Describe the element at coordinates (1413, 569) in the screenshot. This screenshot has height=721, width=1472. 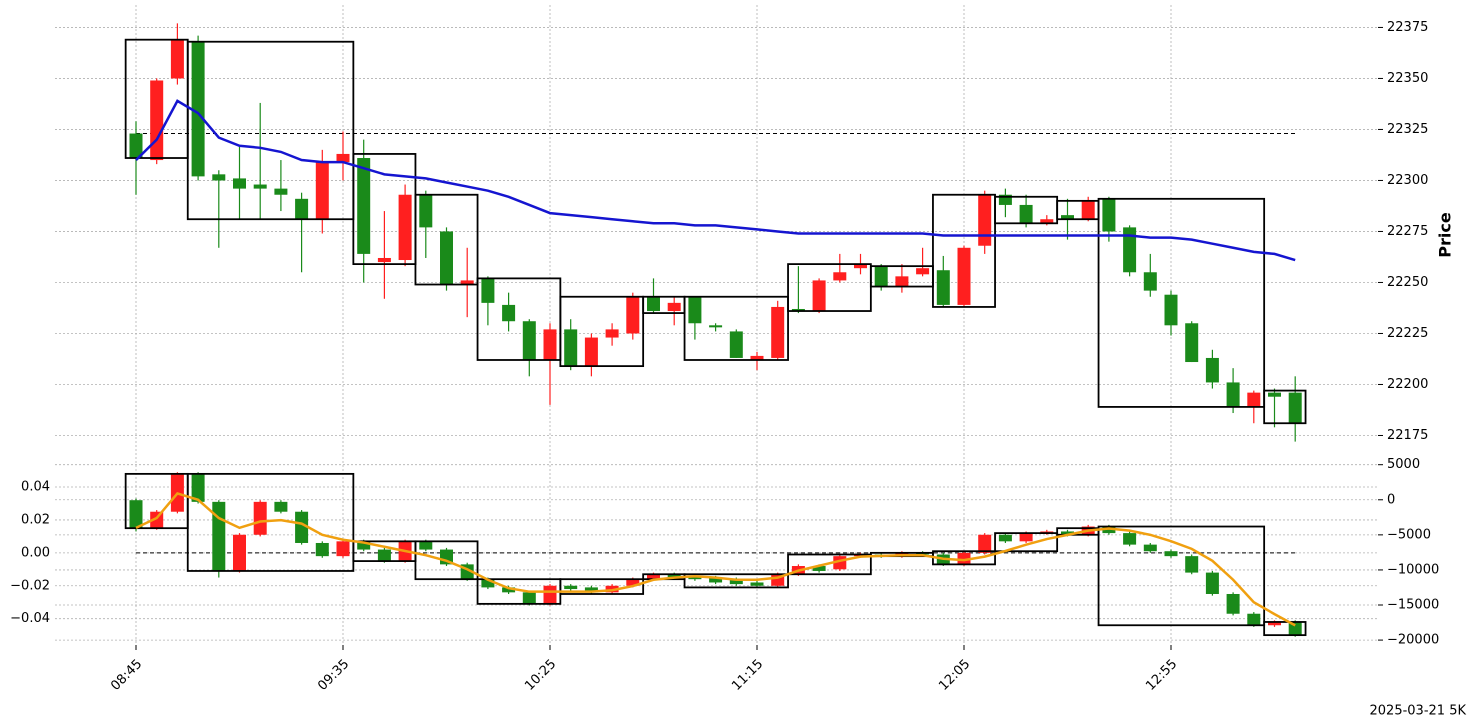
I see `y2-tick-label: −10000` at that location.